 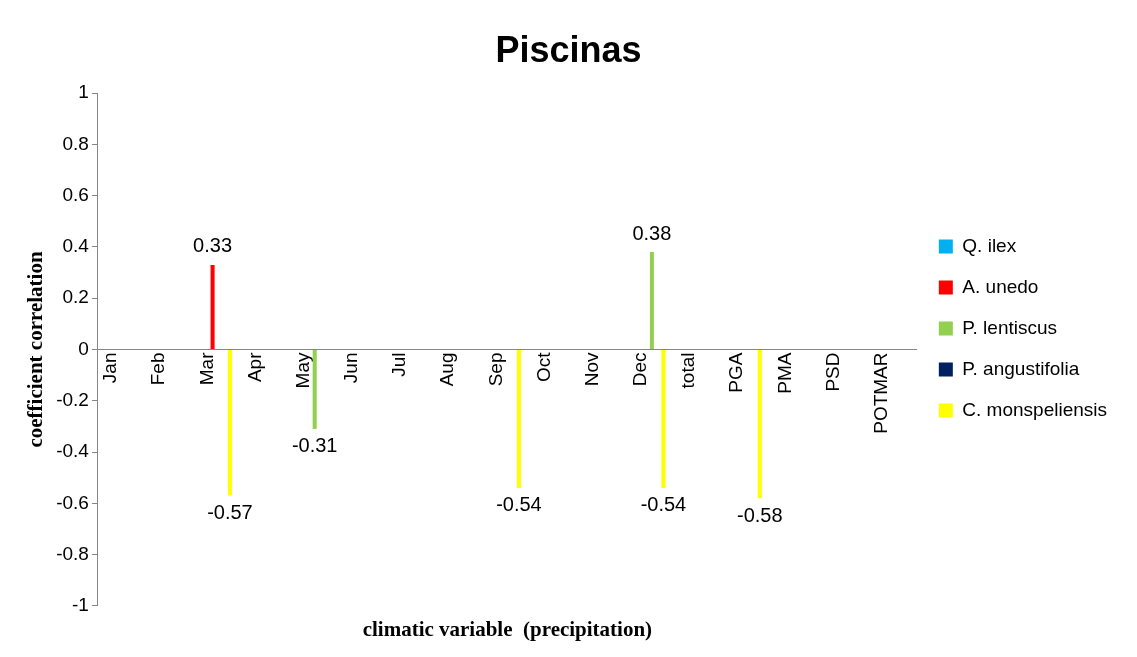 I want to click on x-tick-label: PMA, so click(x=784, y=373).